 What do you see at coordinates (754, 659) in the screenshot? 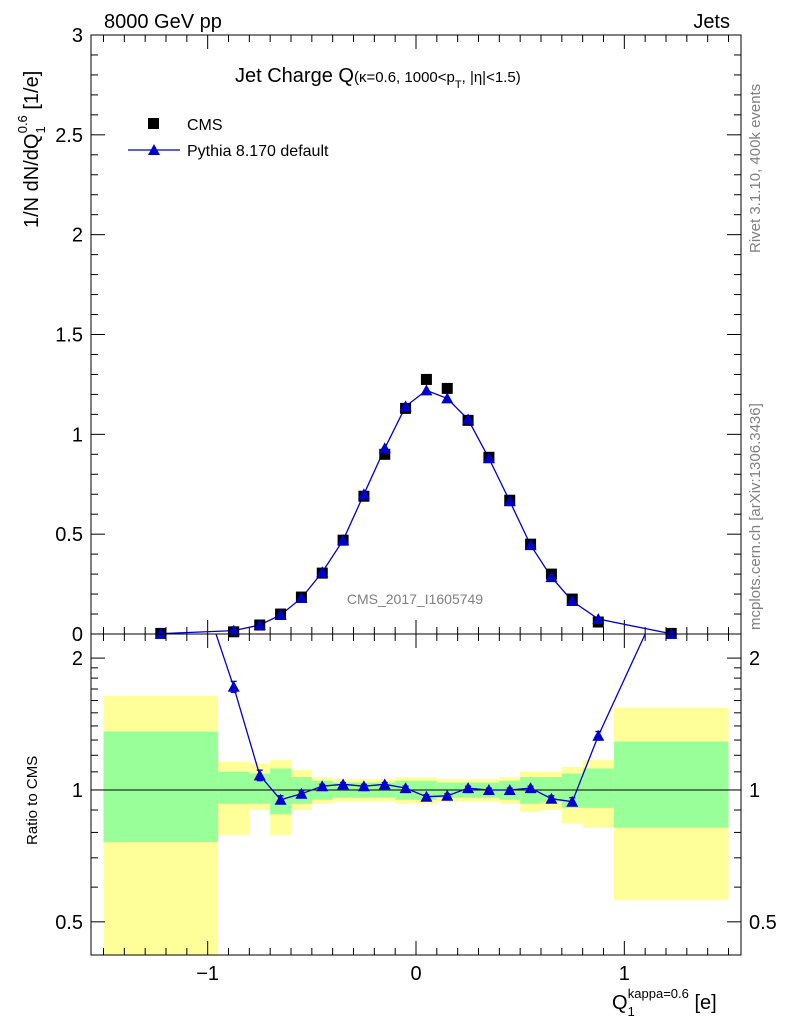
I see `ratio-ytick-label-right: 2` at bounding box center [754, 659].